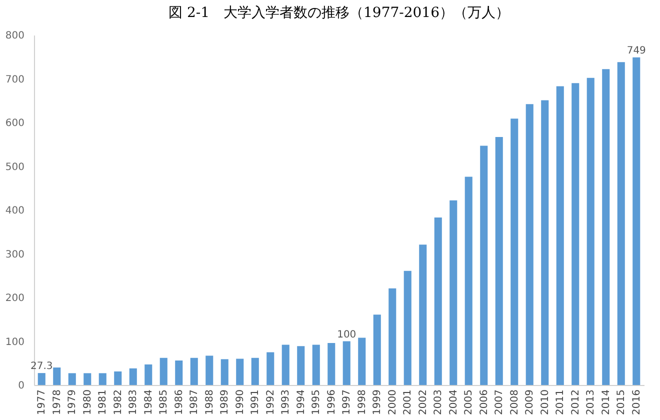 This screenshot has width=660, height=420. I want to click on x-tick-label: 1984, so click(148, 402).